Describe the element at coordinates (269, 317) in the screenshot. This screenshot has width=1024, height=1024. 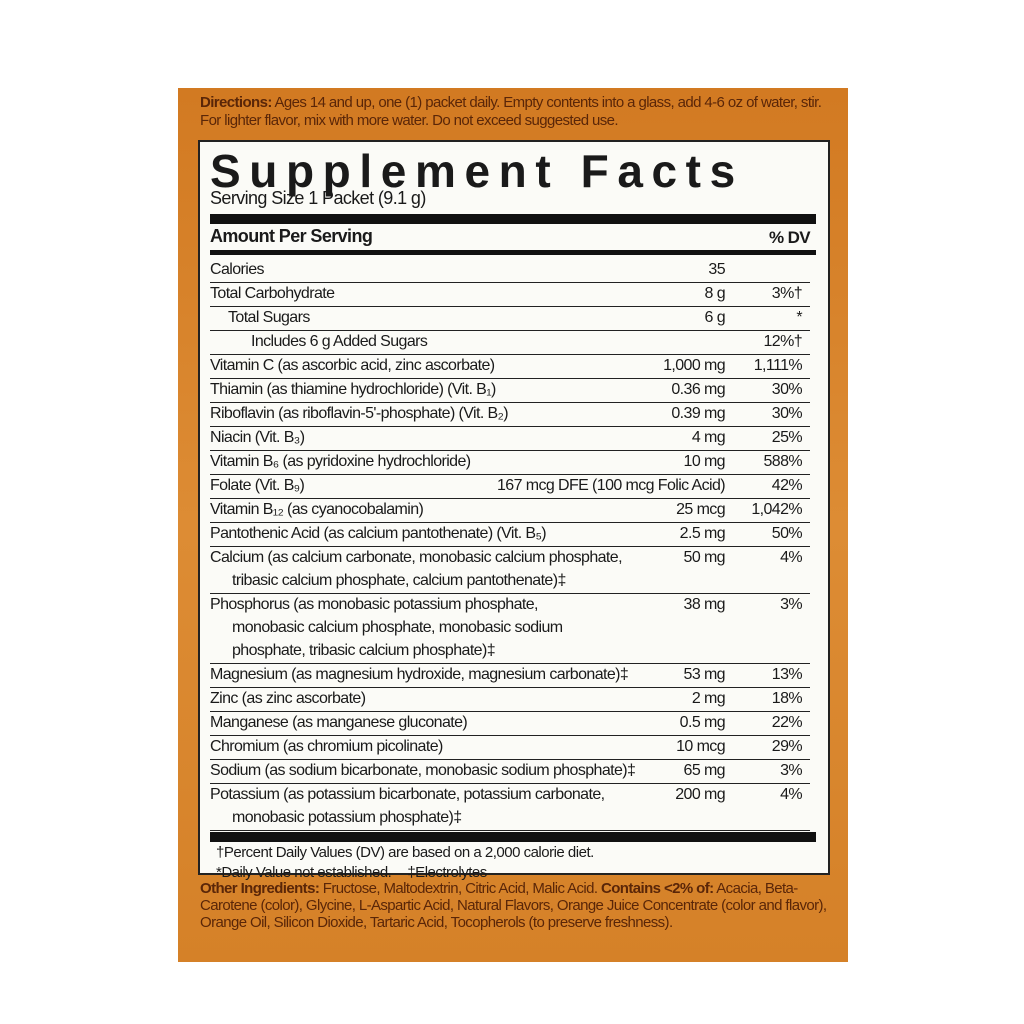
I see `nutrient-name: Total Sugars` at that location.